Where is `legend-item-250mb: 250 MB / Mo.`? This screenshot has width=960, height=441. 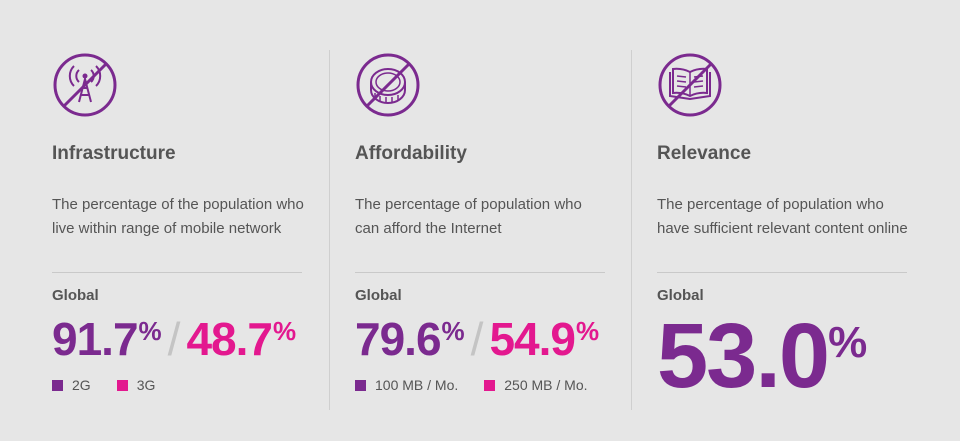 legend-item-250mb: 250 MB / Mo. is located at coordinates (536, 385).